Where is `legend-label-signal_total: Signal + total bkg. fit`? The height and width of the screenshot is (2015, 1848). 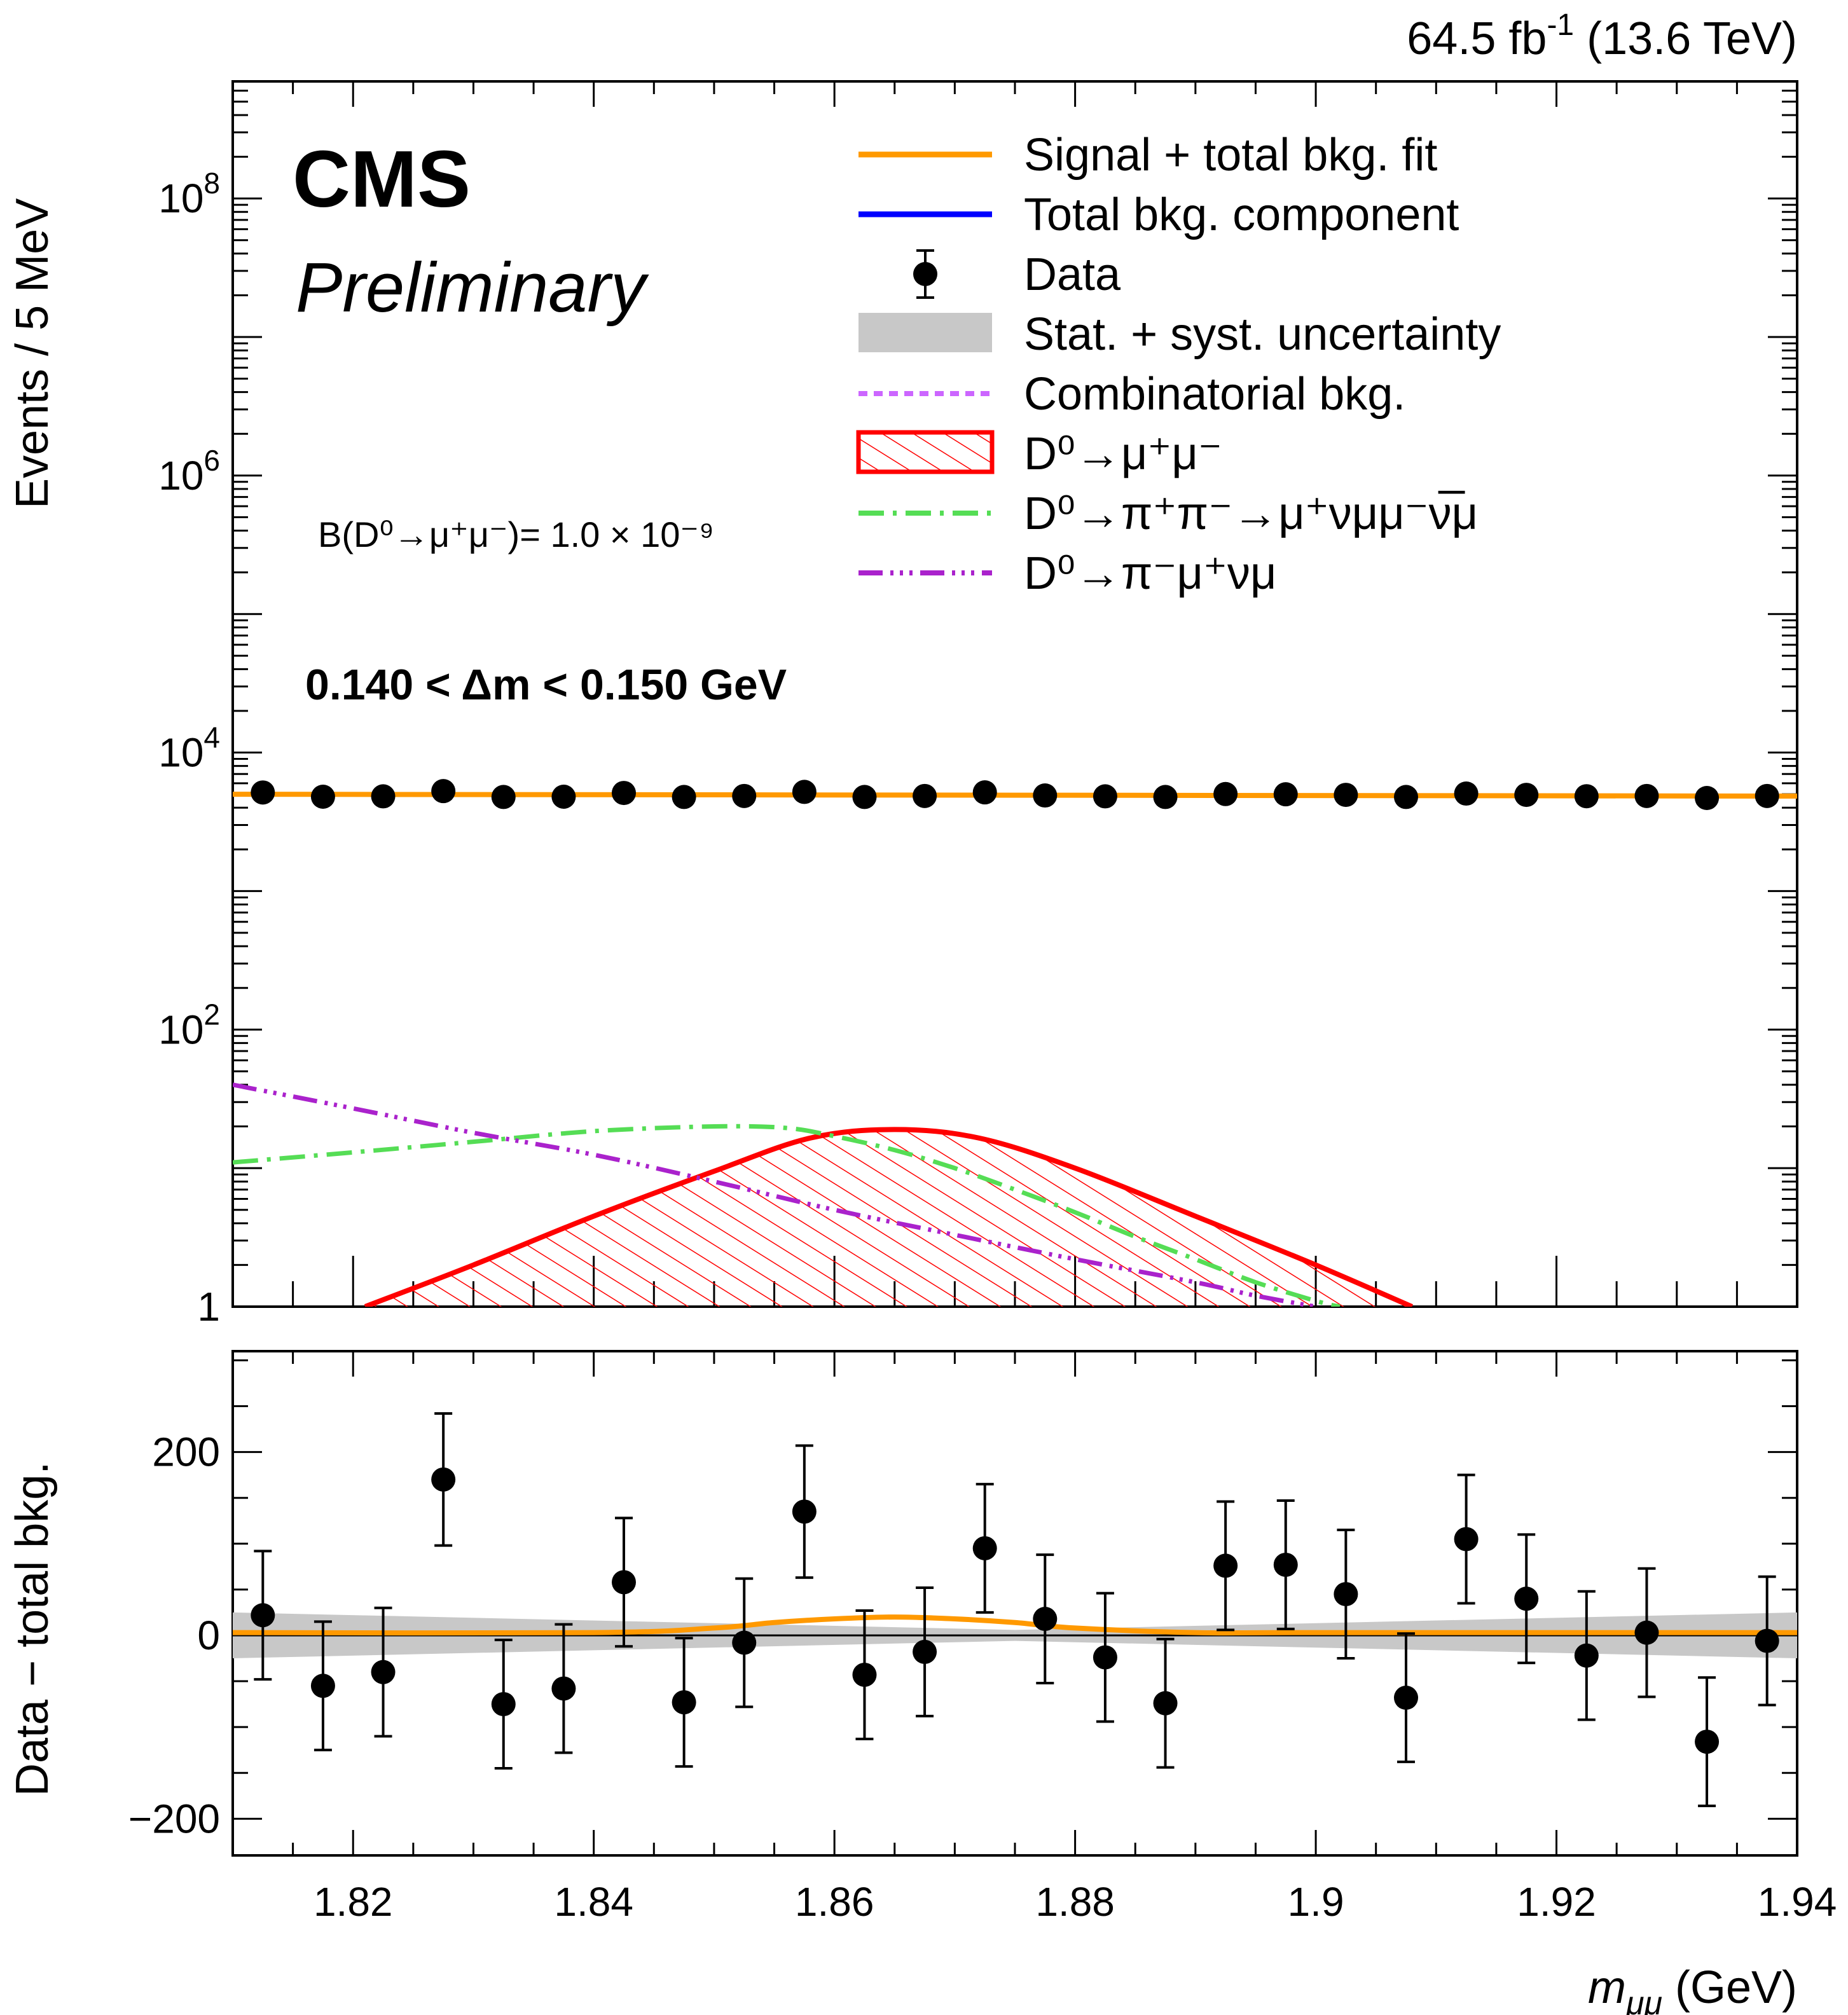
legend-label-signal_total: Signal + total bkg. fit is located at coordinates (1230, 155).